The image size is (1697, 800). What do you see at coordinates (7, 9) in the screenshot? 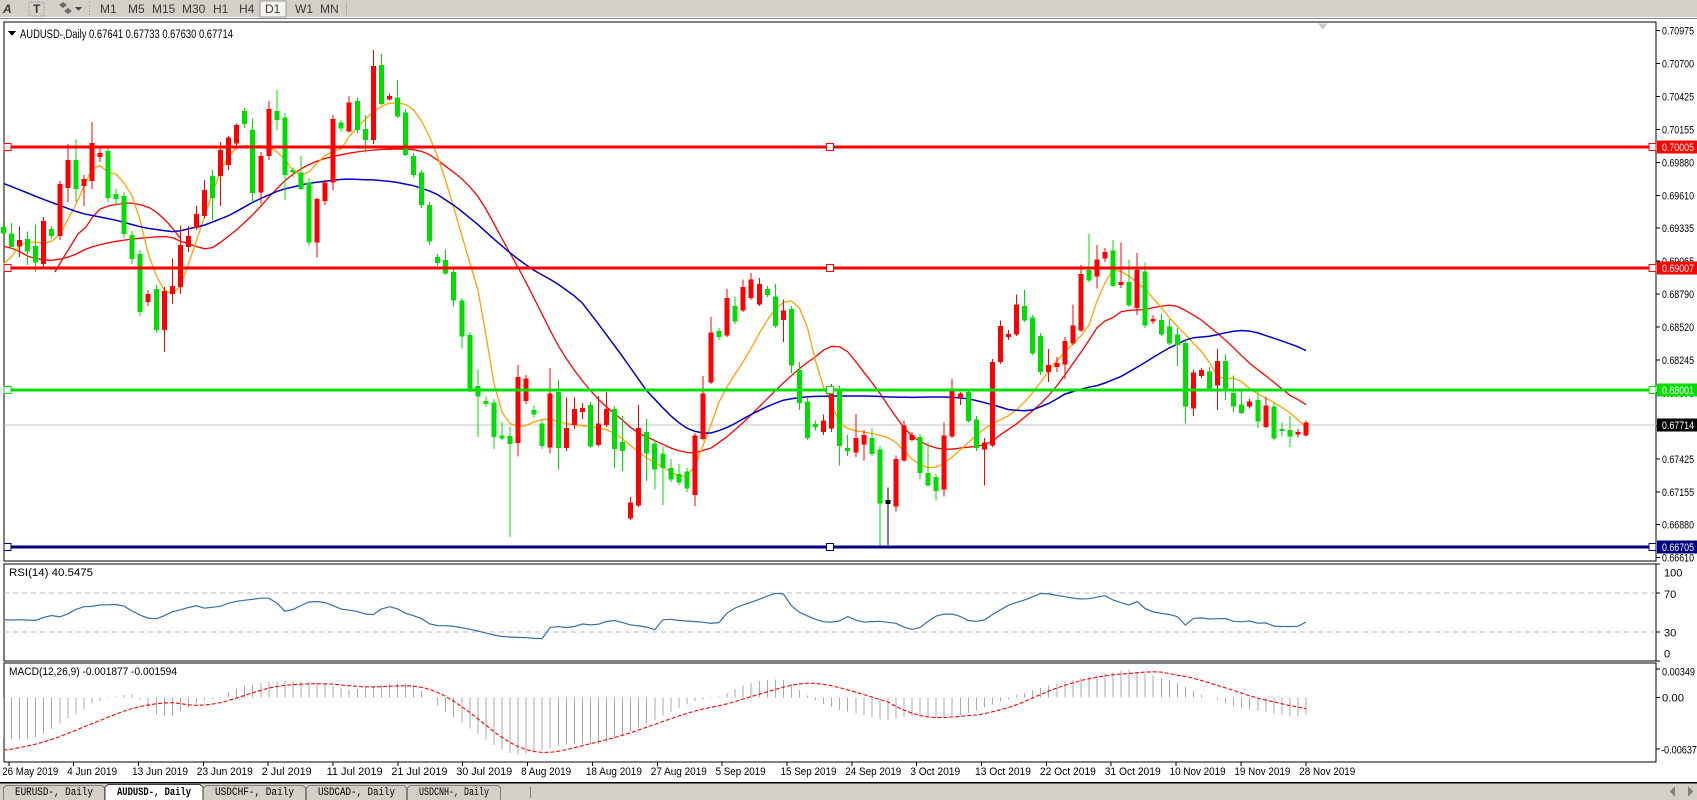
I see `svg-text: A` at bounding box center [7, 9].